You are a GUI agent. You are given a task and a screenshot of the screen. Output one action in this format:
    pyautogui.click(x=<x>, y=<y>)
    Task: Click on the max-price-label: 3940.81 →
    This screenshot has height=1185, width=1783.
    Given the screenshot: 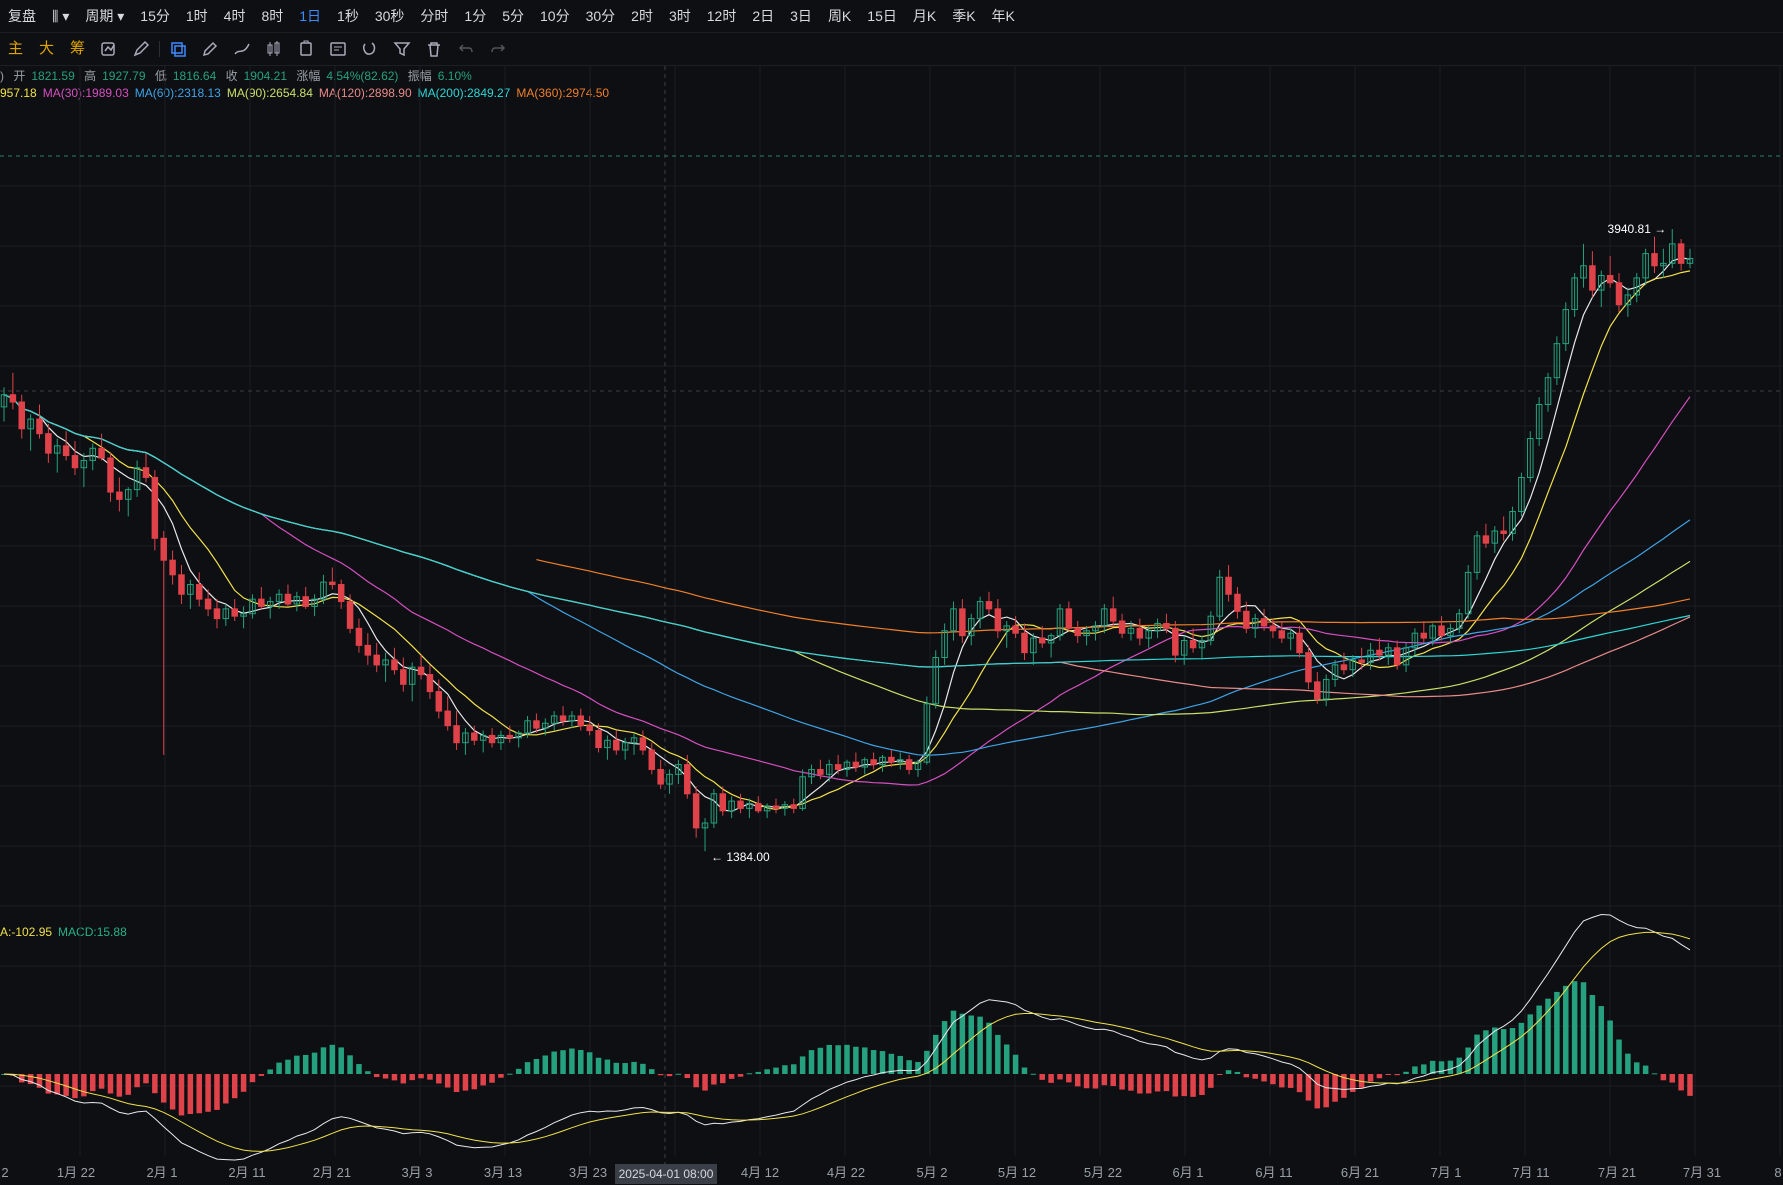 What is the action you would take?
    pyautogui.click(x=1637, y=229)
    